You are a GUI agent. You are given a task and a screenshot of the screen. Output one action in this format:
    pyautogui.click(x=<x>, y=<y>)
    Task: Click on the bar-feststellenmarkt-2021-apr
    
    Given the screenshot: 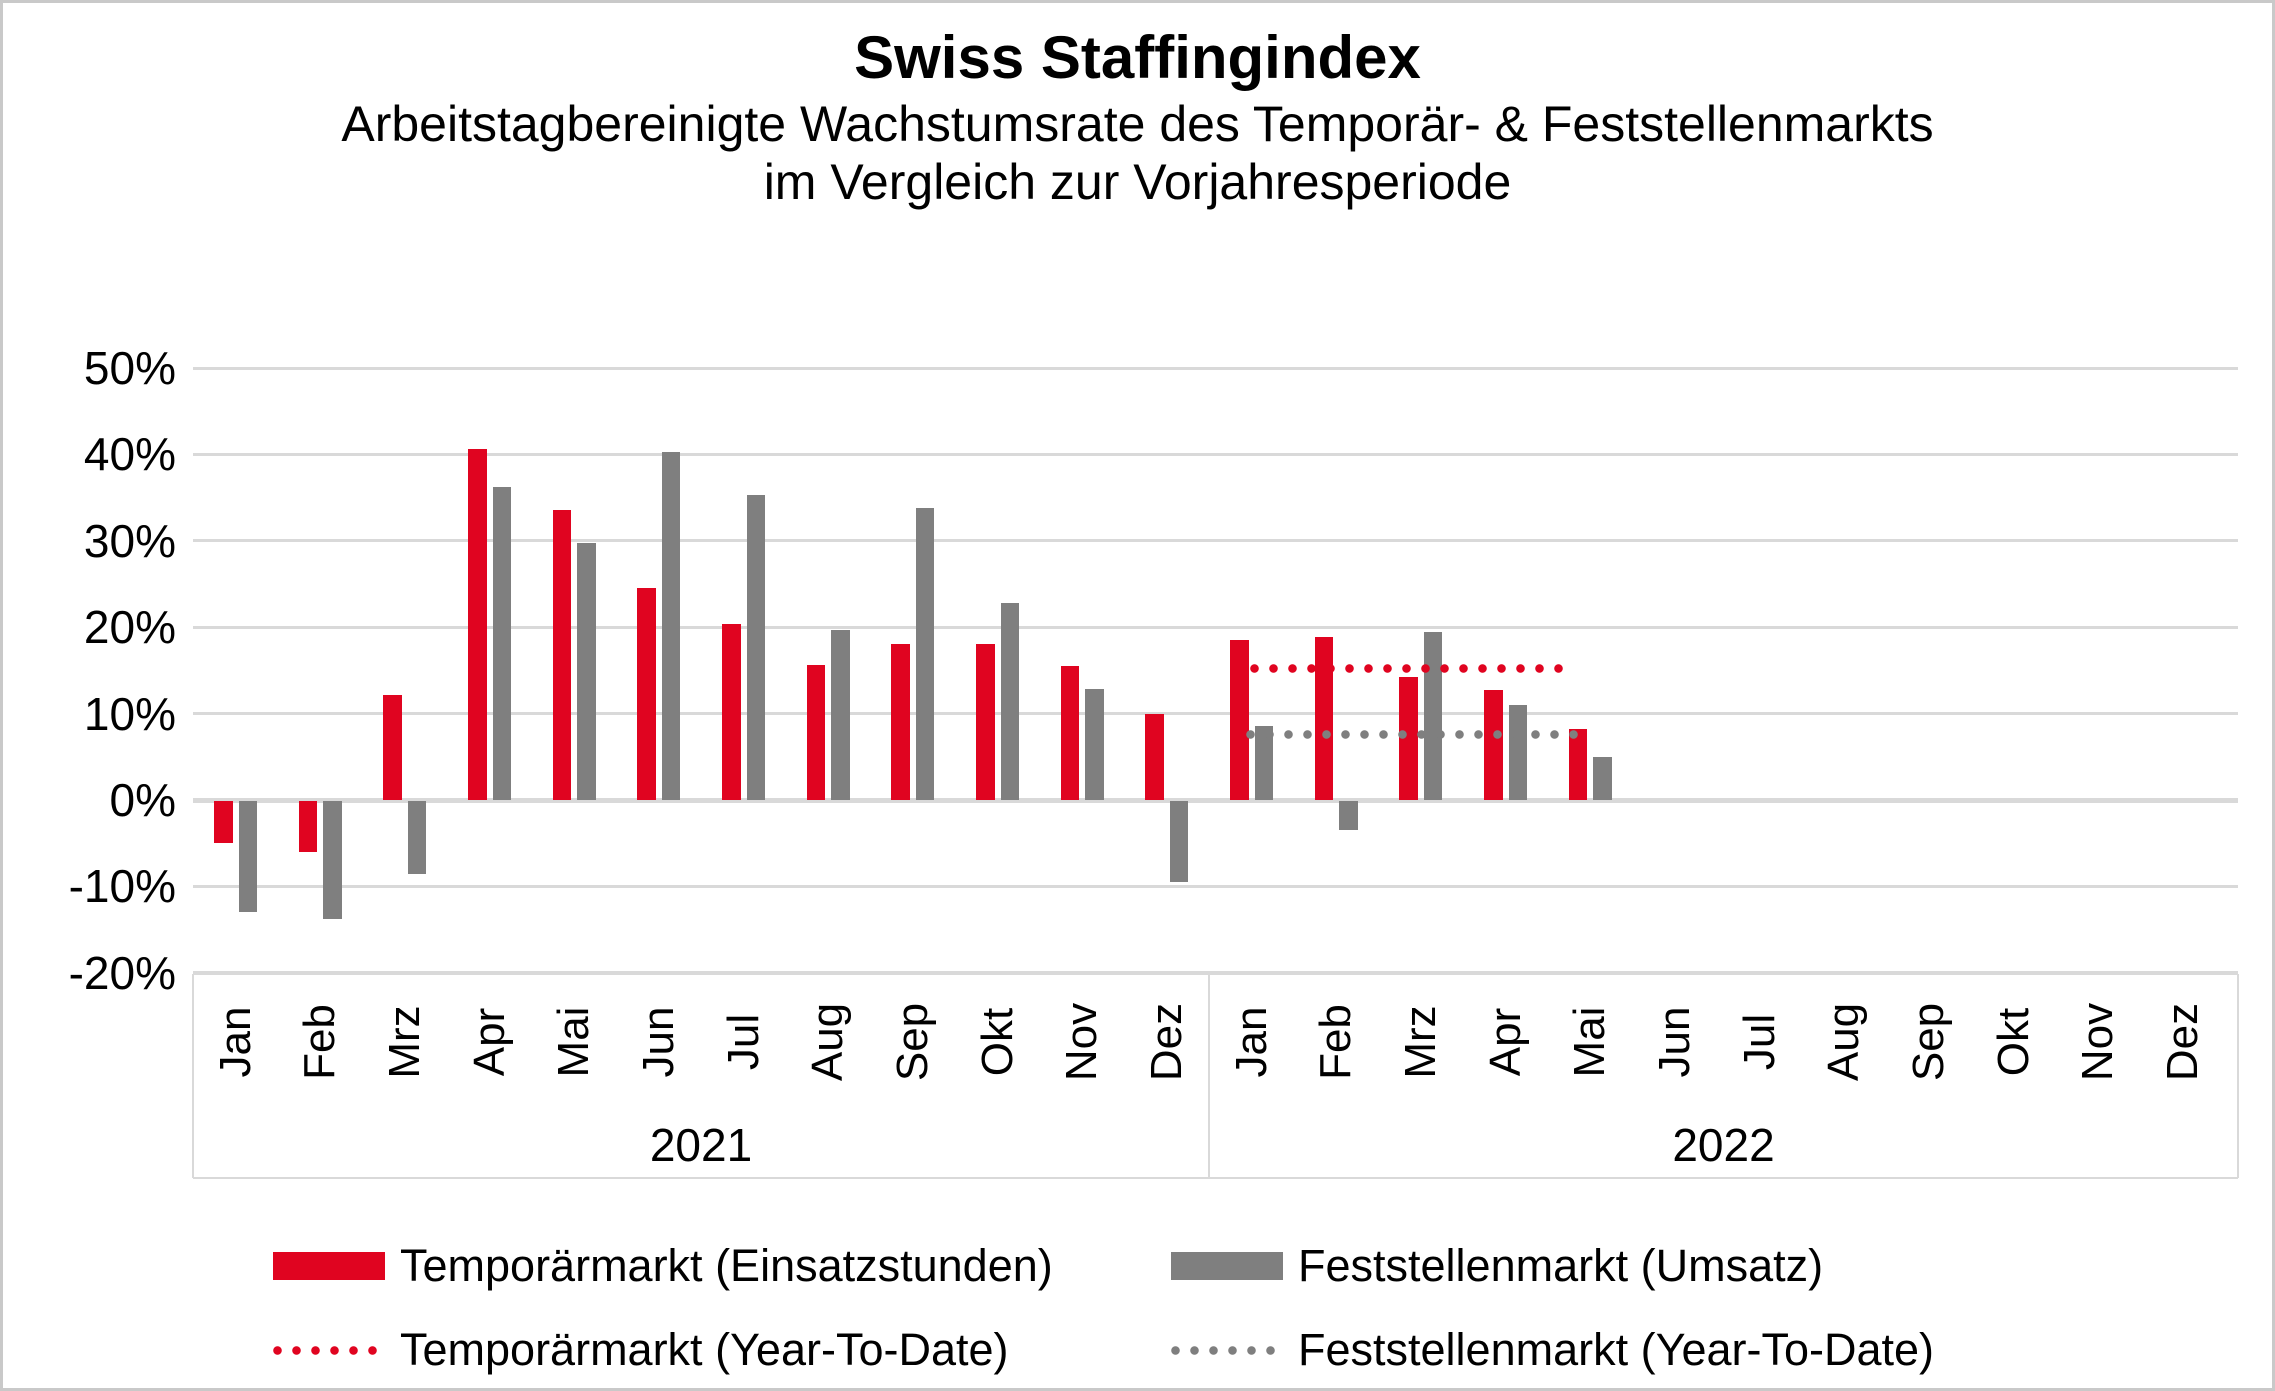 What is the action you would take?
    pyautogui.click(x=501, y=643)
    